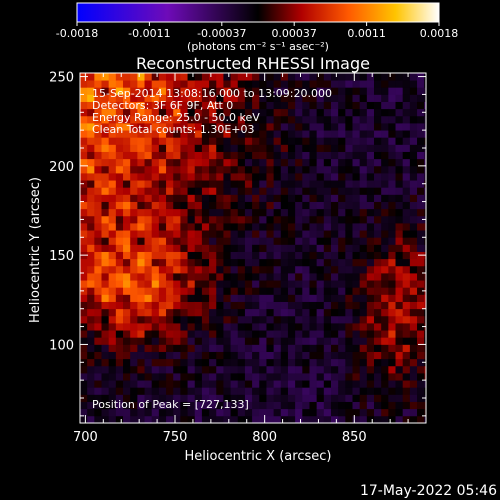 Image resolution: width=500 pixels, height=500 pixels. Describe the element at coordinates (170, 404) in the screenshot. I see `annotation-peak: Position of Peak = [727,133]` at that location.